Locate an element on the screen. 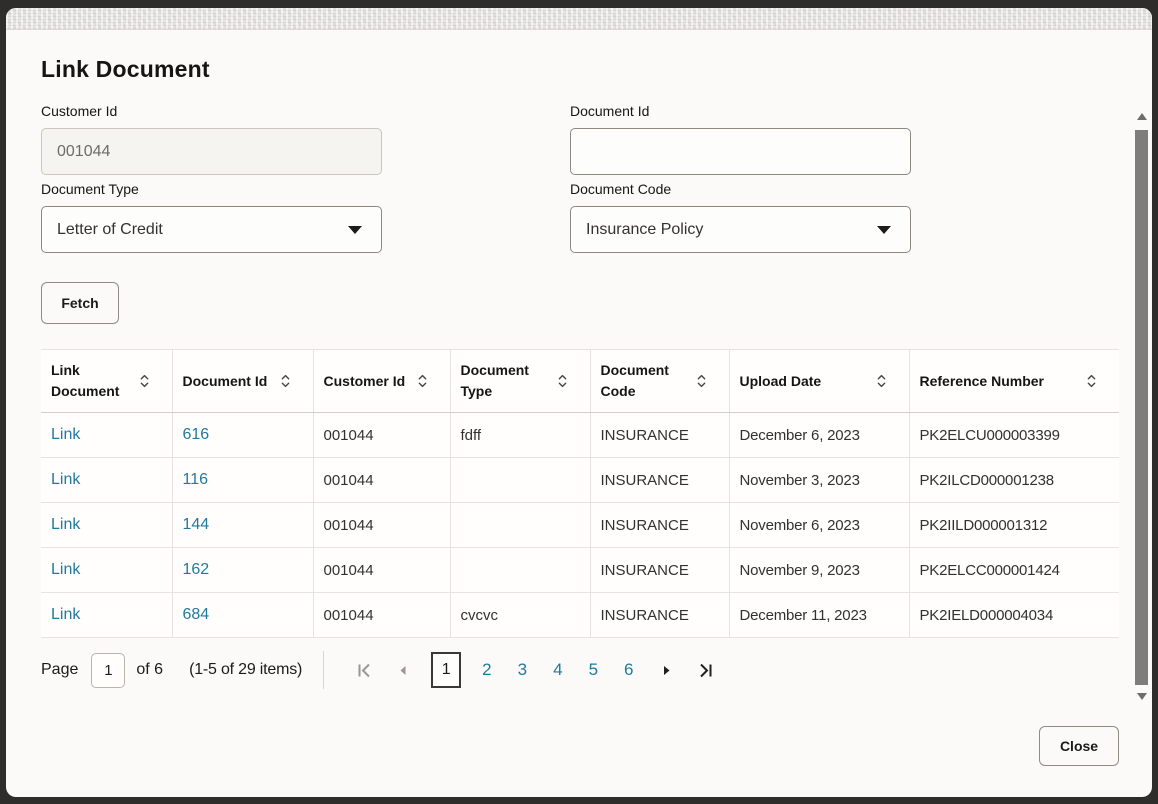 Image resolution: width=1158 pixels, height=804 pixels. last-page-button is located at coordinates (705, 670).